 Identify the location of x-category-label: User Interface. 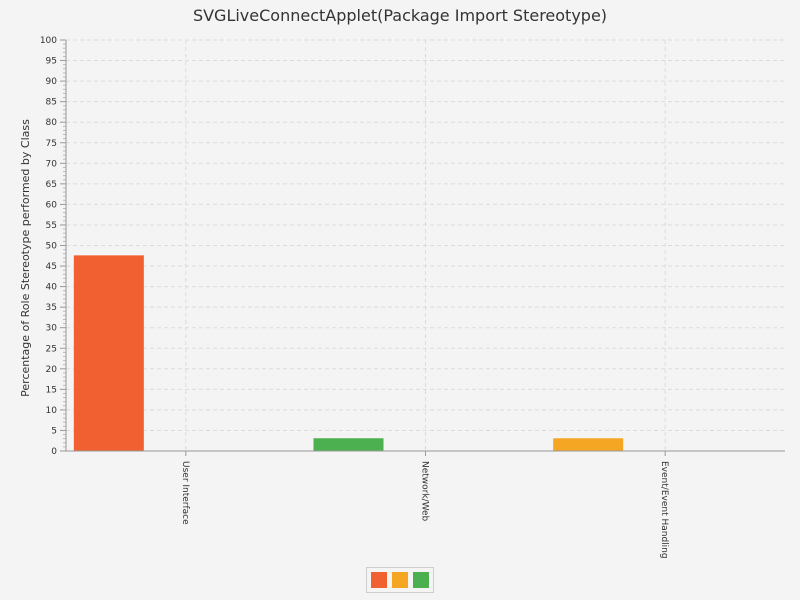
(185, 493).